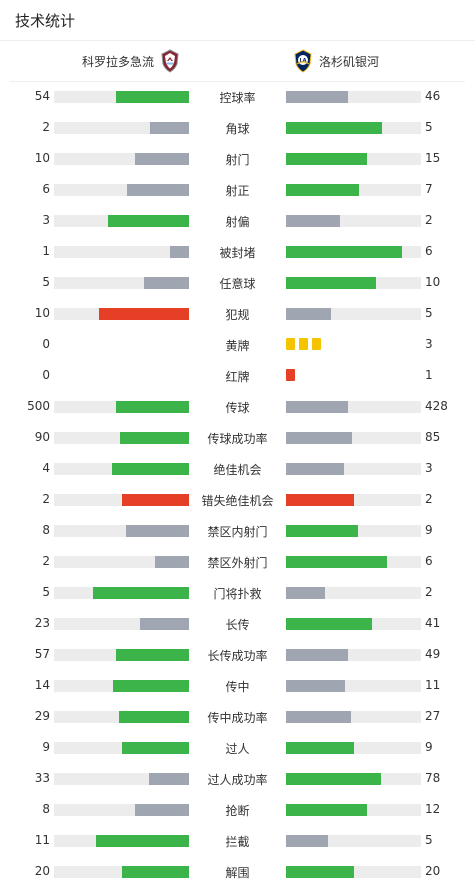 Image resolution: width=475 pixels, height=888 pixels. Describe the element at coordinates (237, 594) in the screenshot. I see `stat-label: 门将扑救` at that location.